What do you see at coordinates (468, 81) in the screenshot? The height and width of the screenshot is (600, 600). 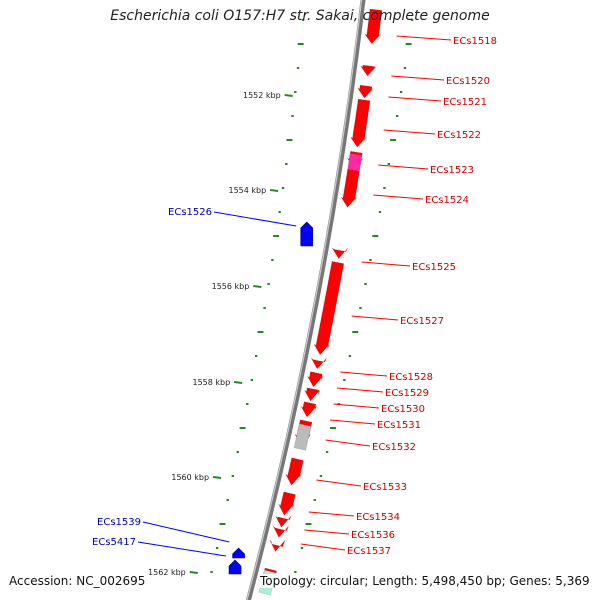 I see `gene-label: ECs1520` at bounding box center [468, 81].